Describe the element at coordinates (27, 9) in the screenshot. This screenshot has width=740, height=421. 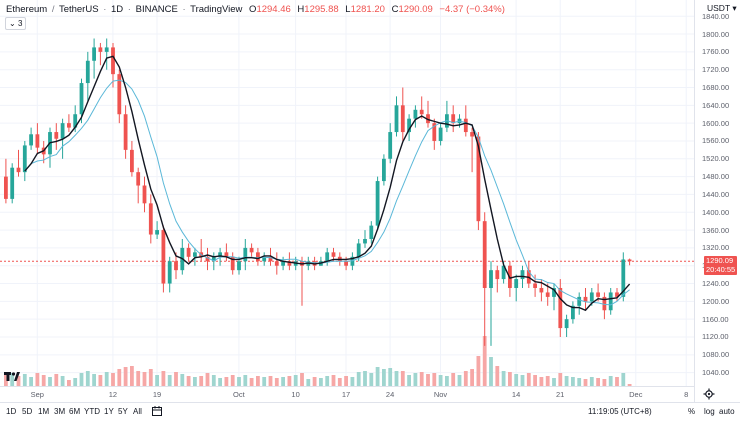
I see `legend-symbol: Ethereum` at that location.